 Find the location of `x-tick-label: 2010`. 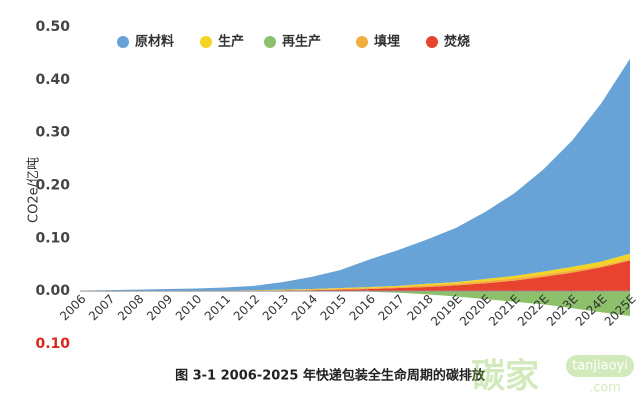

x-tick-label: 2010 is located at coordinates (188, 307).